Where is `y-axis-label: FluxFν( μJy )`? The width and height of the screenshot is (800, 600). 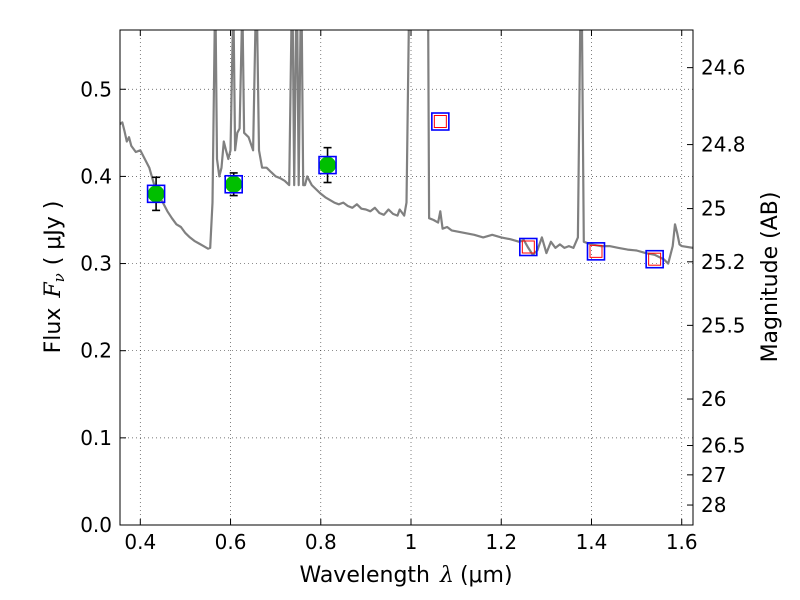
y-axis-label: FluxFν( μJy ) is located at coordinates (54, 277).